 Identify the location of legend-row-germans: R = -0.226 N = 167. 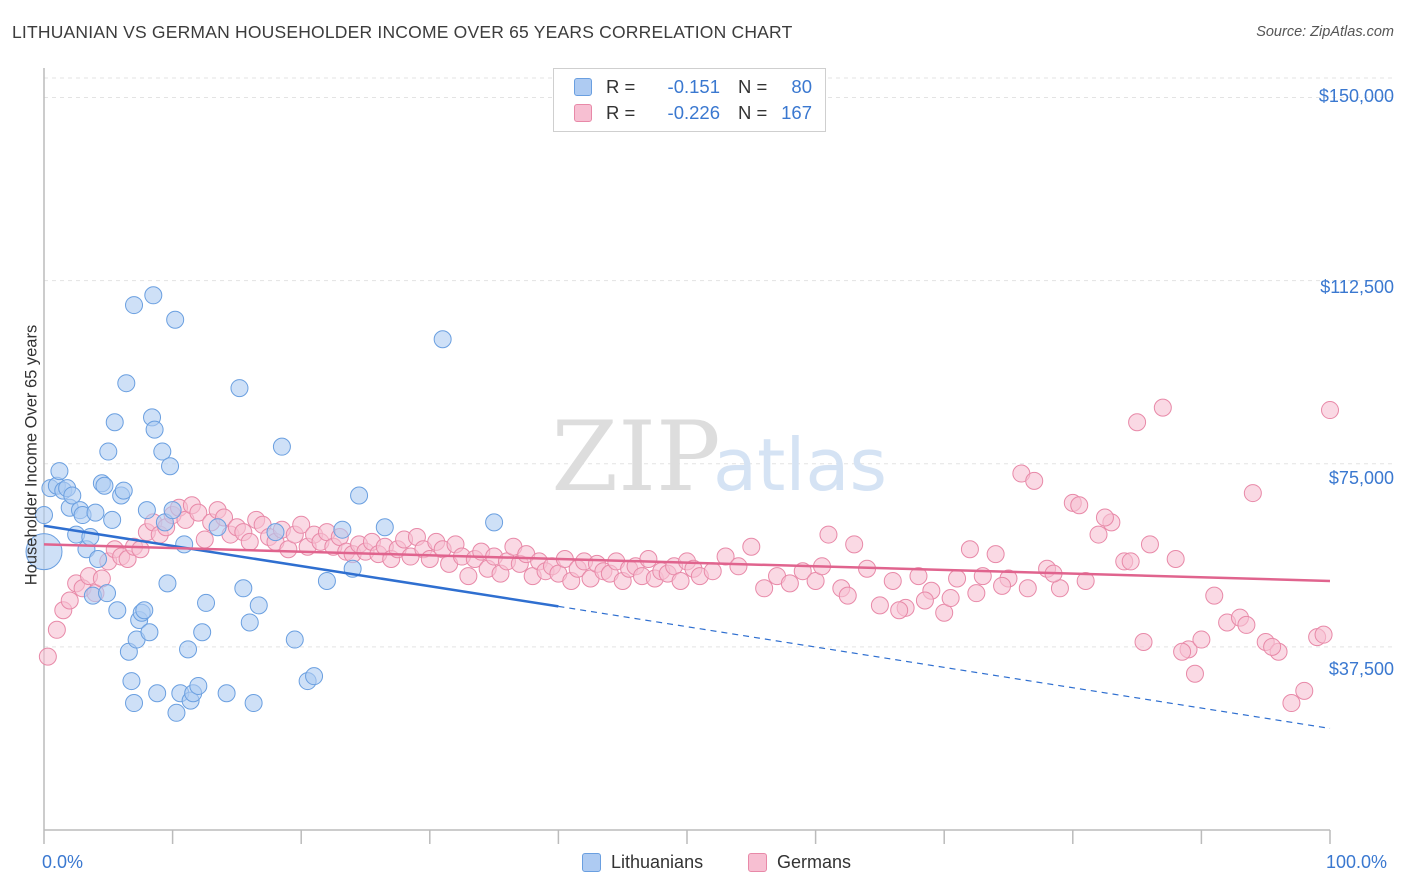
(693, 113).